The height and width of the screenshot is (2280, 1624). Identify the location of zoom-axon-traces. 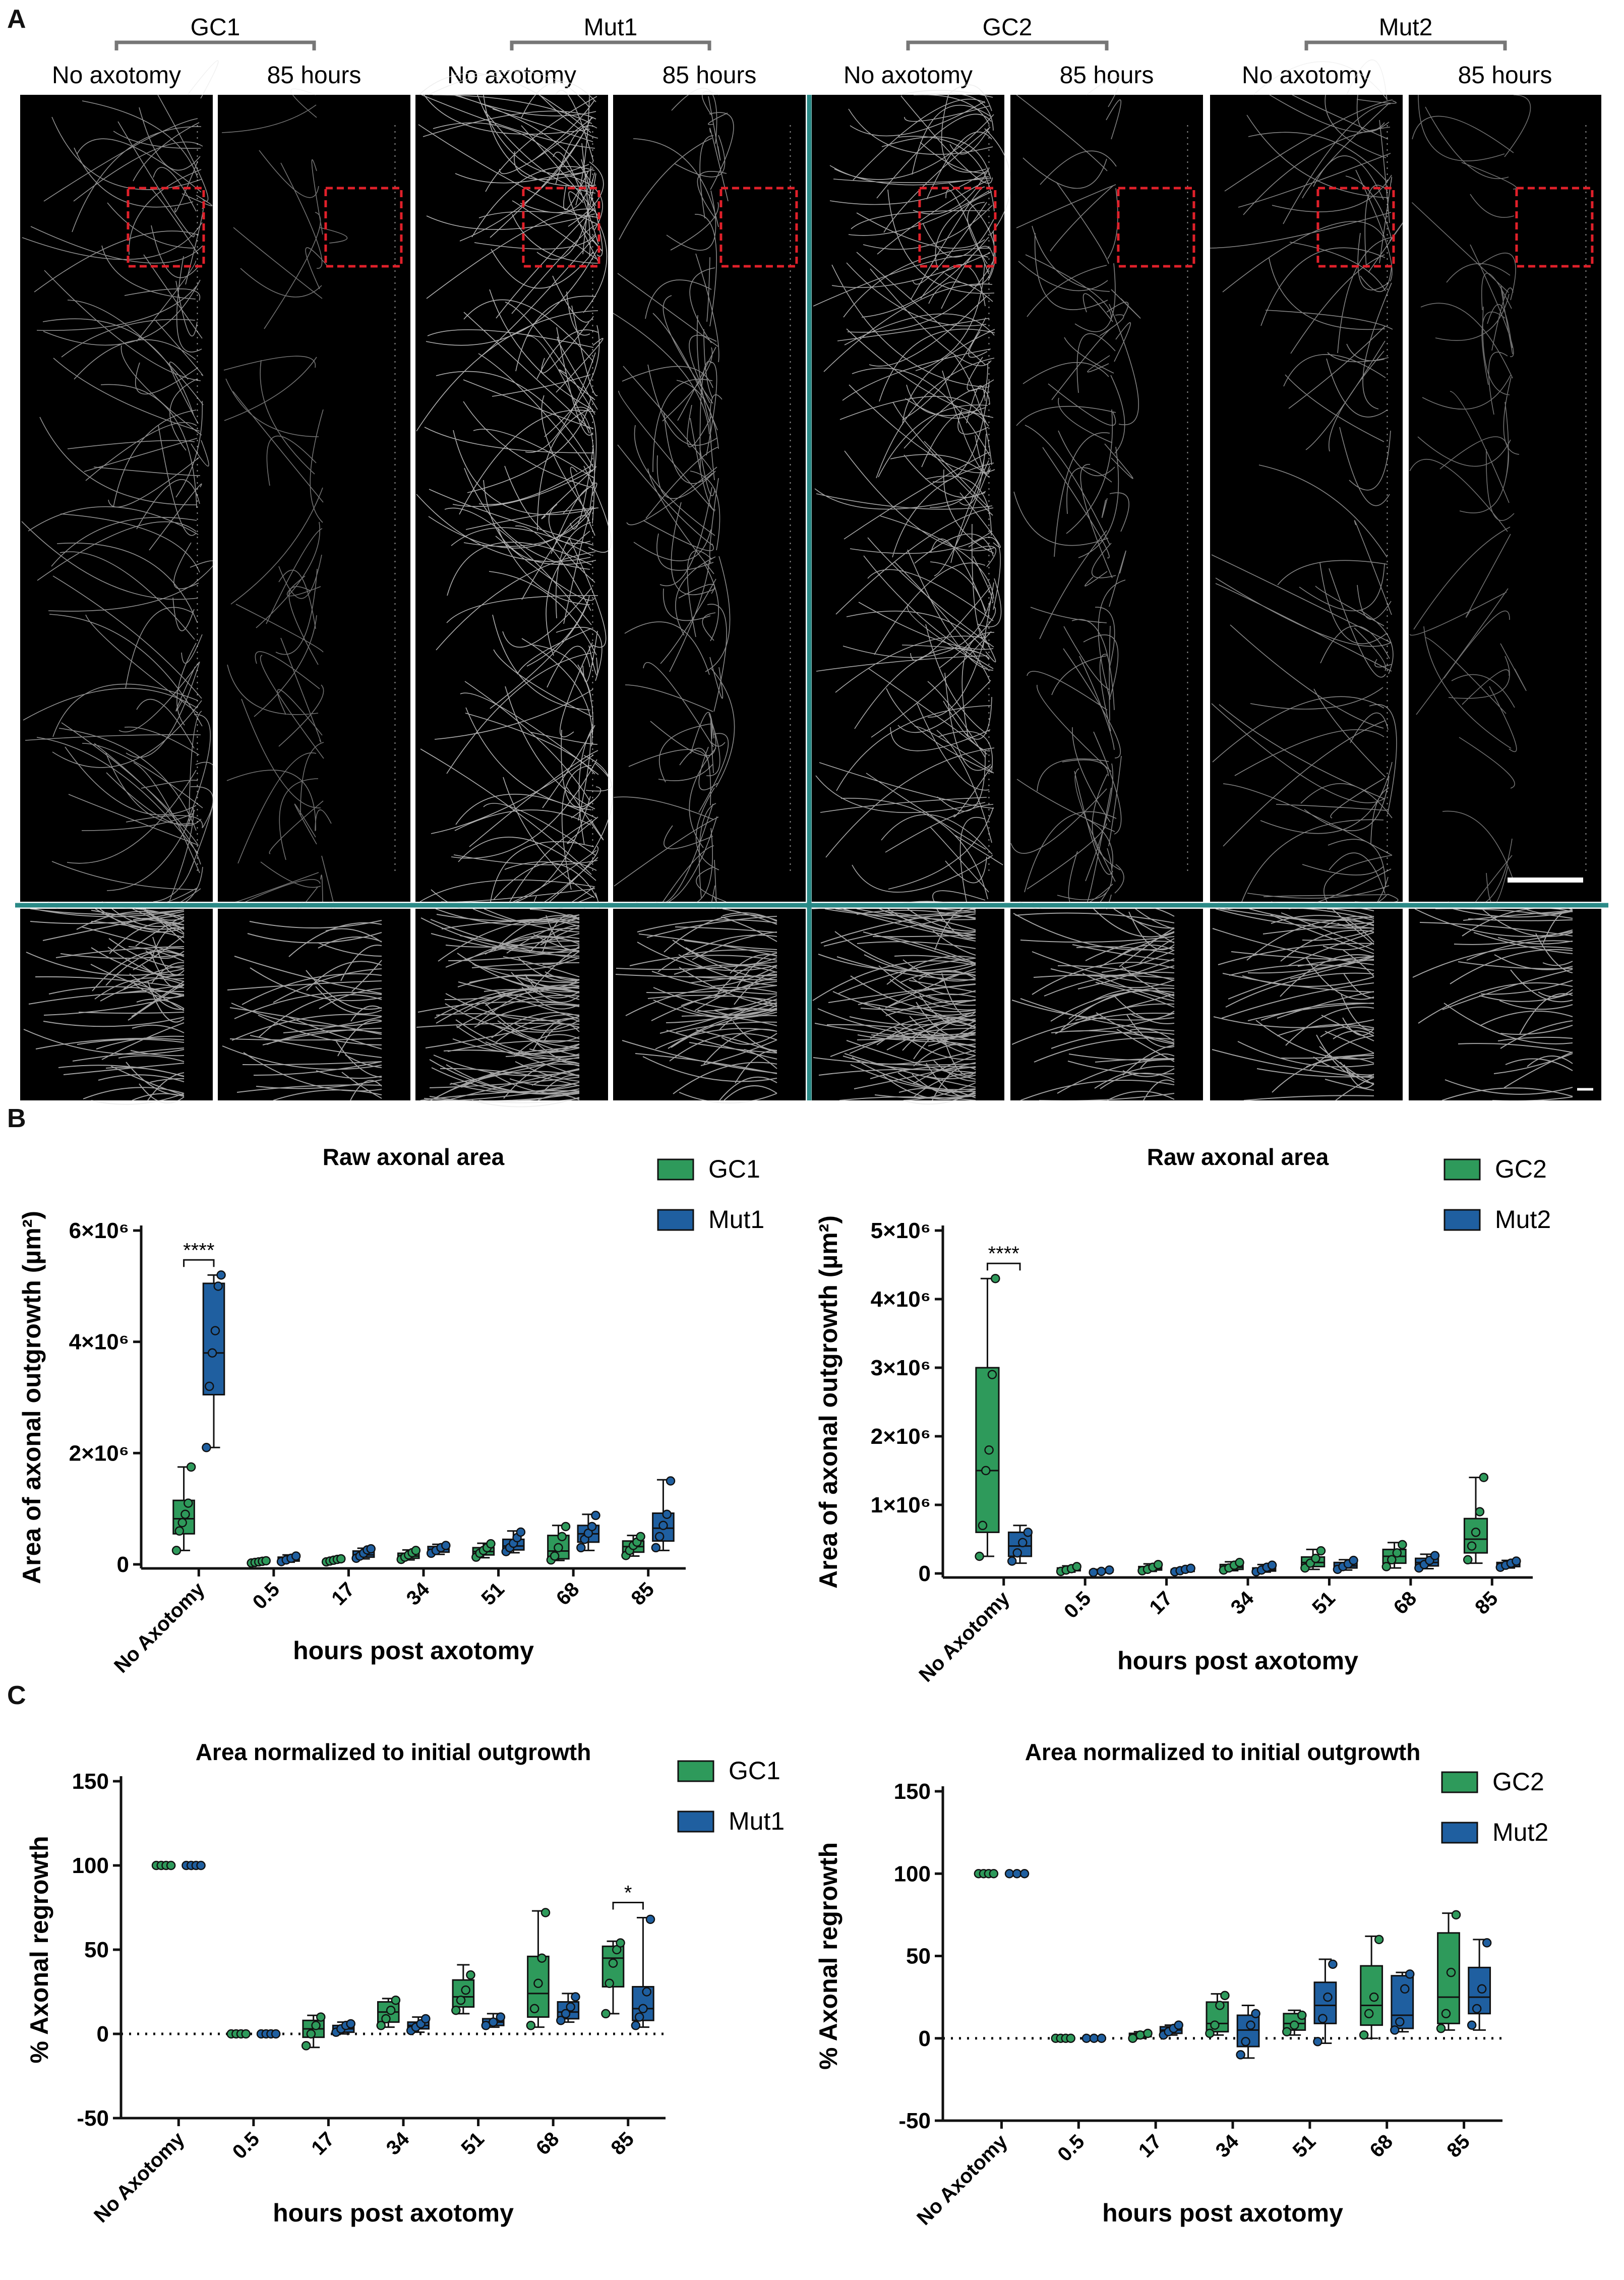
(894, 1003).